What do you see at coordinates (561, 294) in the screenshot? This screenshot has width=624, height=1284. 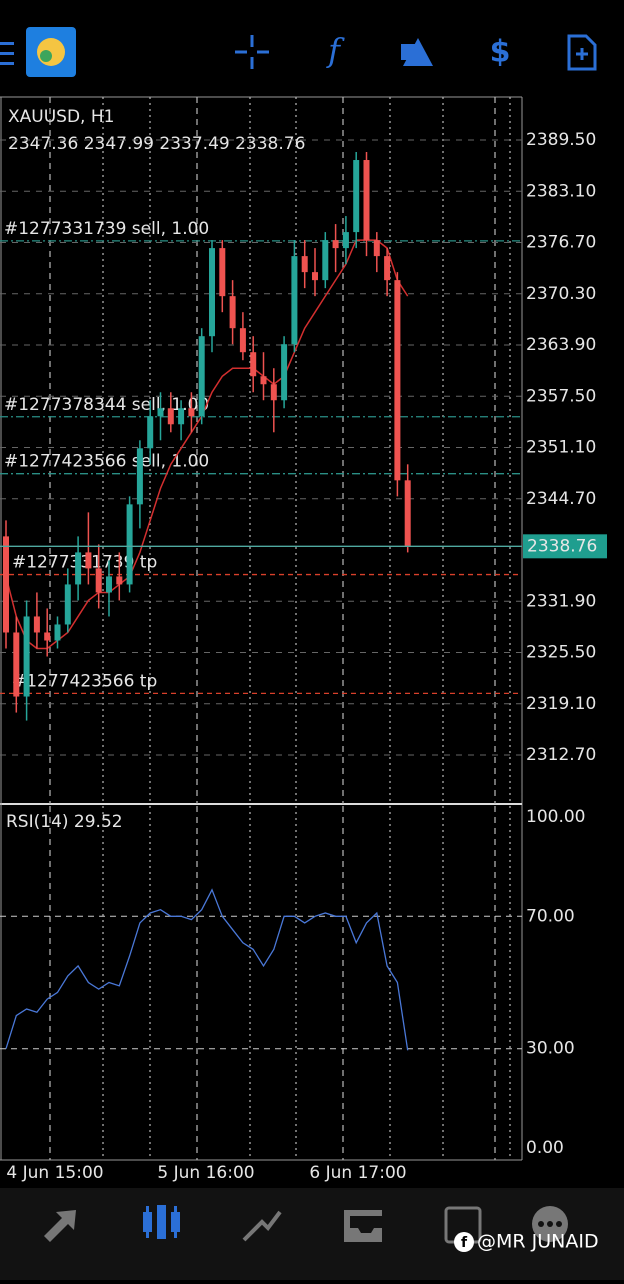 I see `price-tick-label: 2370.30` at bounding box center [561, 294].